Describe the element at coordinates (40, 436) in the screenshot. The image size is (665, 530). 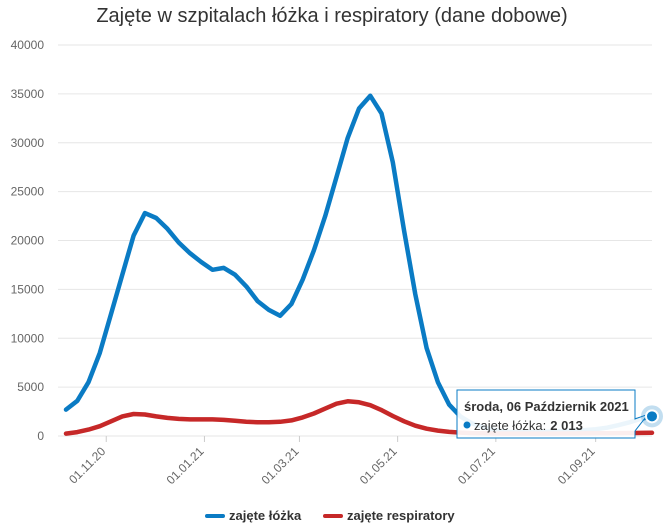
I see `y-tick-label: 0` at that location.